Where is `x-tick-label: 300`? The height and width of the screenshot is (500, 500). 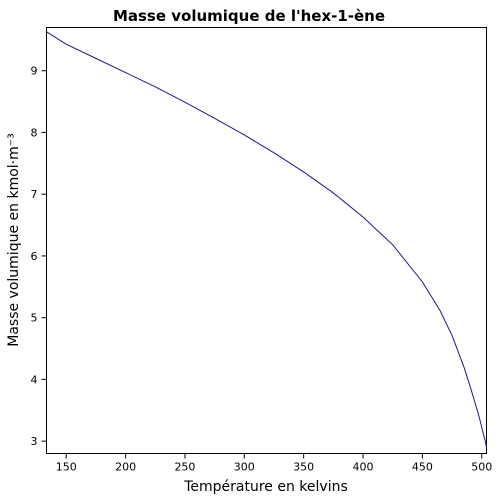 x-tick-label: 300 is located at coordinates (244, 467).